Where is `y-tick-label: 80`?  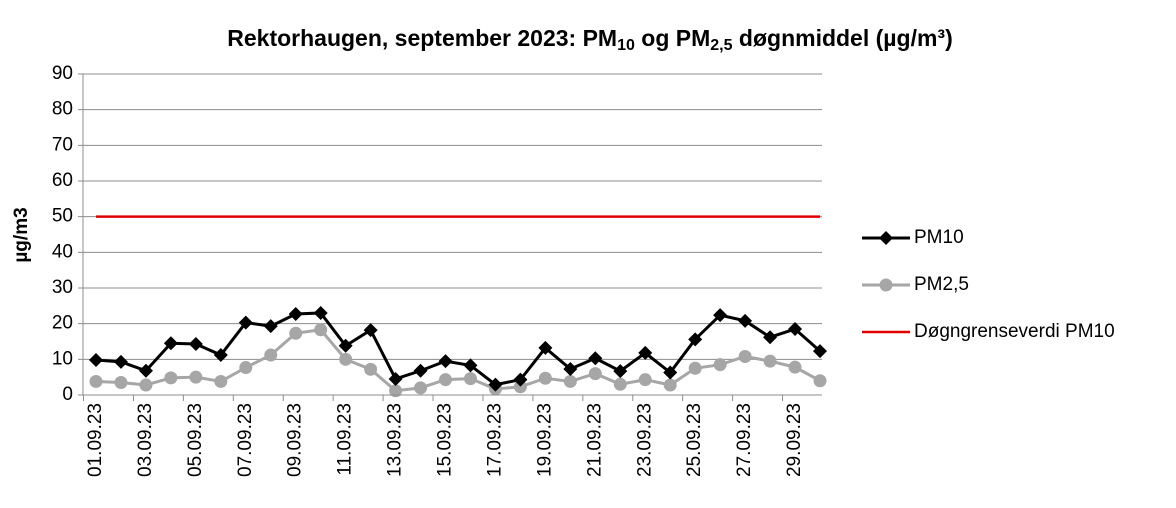
y-tick-label: 80 is located at coordinates (62, 109).